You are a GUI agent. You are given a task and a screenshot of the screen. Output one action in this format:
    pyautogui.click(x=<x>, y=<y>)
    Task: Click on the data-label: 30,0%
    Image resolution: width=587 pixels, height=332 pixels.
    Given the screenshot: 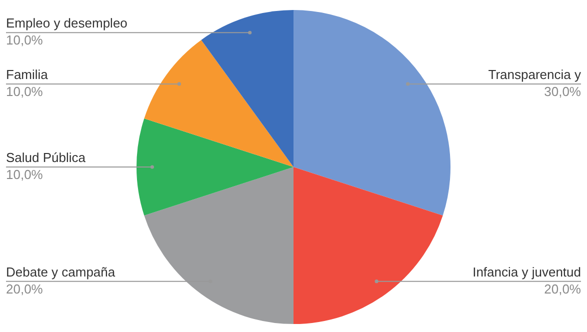 What is the action you would take?
    pyautogui.click(x=563, y=92)
    